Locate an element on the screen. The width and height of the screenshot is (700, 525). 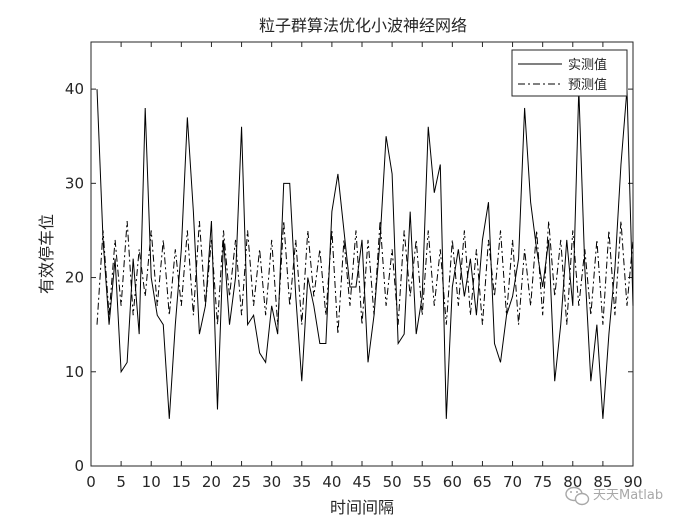
x-tick-label: 20 is located at coordinates (211, 482).